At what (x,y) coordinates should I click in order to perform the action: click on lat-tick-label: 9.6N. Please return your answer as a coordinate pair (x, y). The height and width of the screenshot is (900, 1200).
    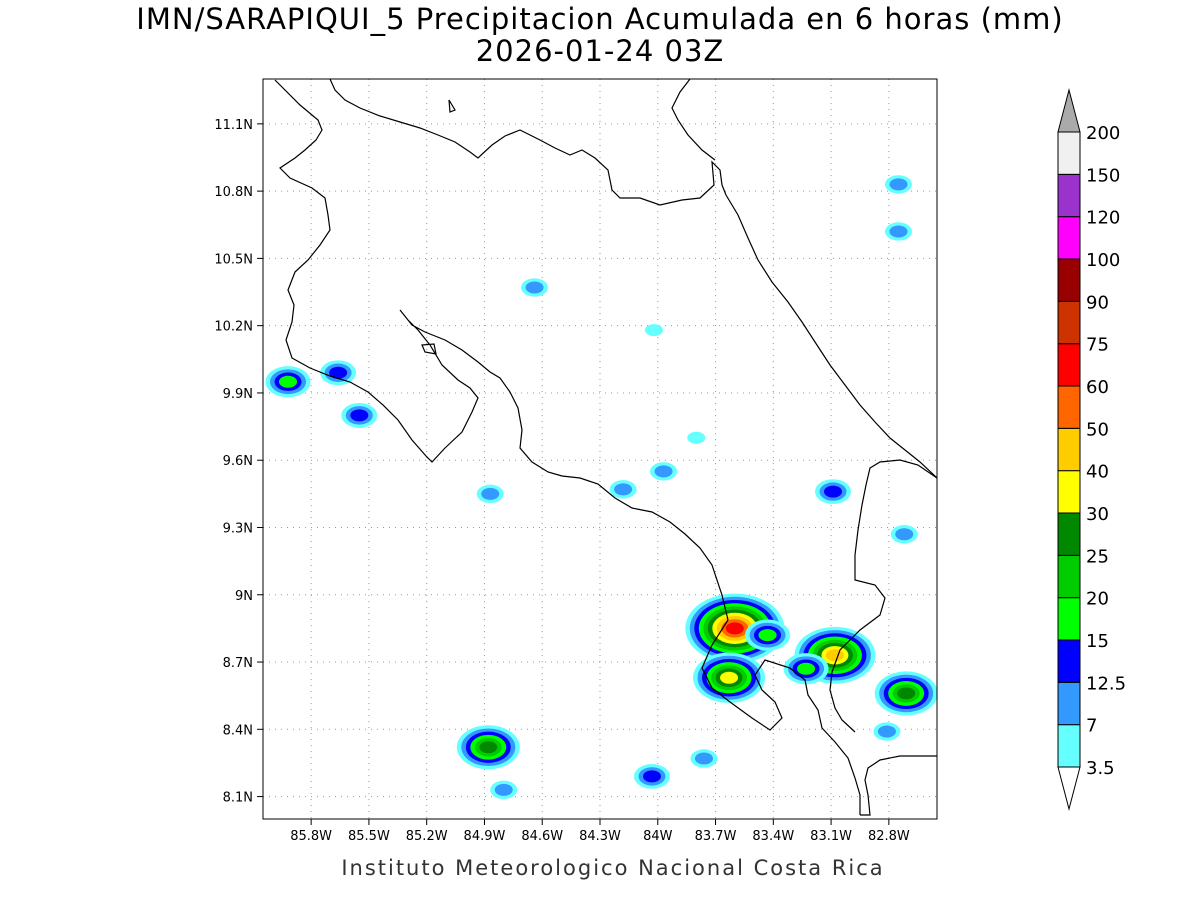
    Looking at the image, I should click on (238, 461).